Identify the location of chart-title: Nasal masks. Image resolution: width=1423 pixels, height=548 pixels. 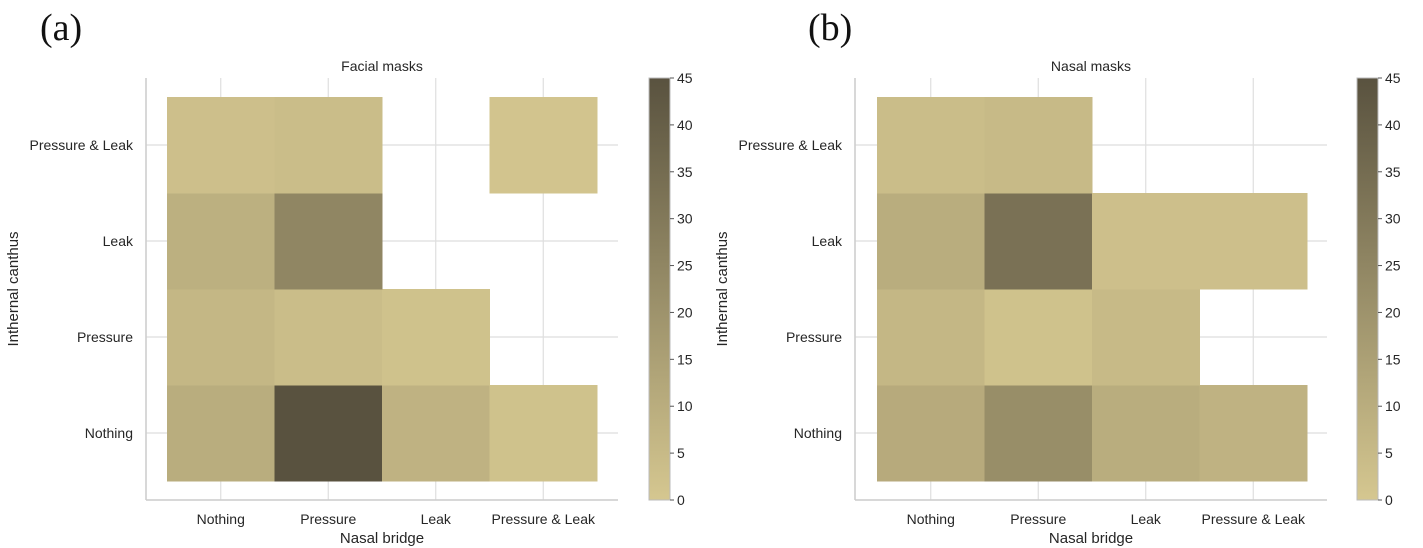
(1091, 66).